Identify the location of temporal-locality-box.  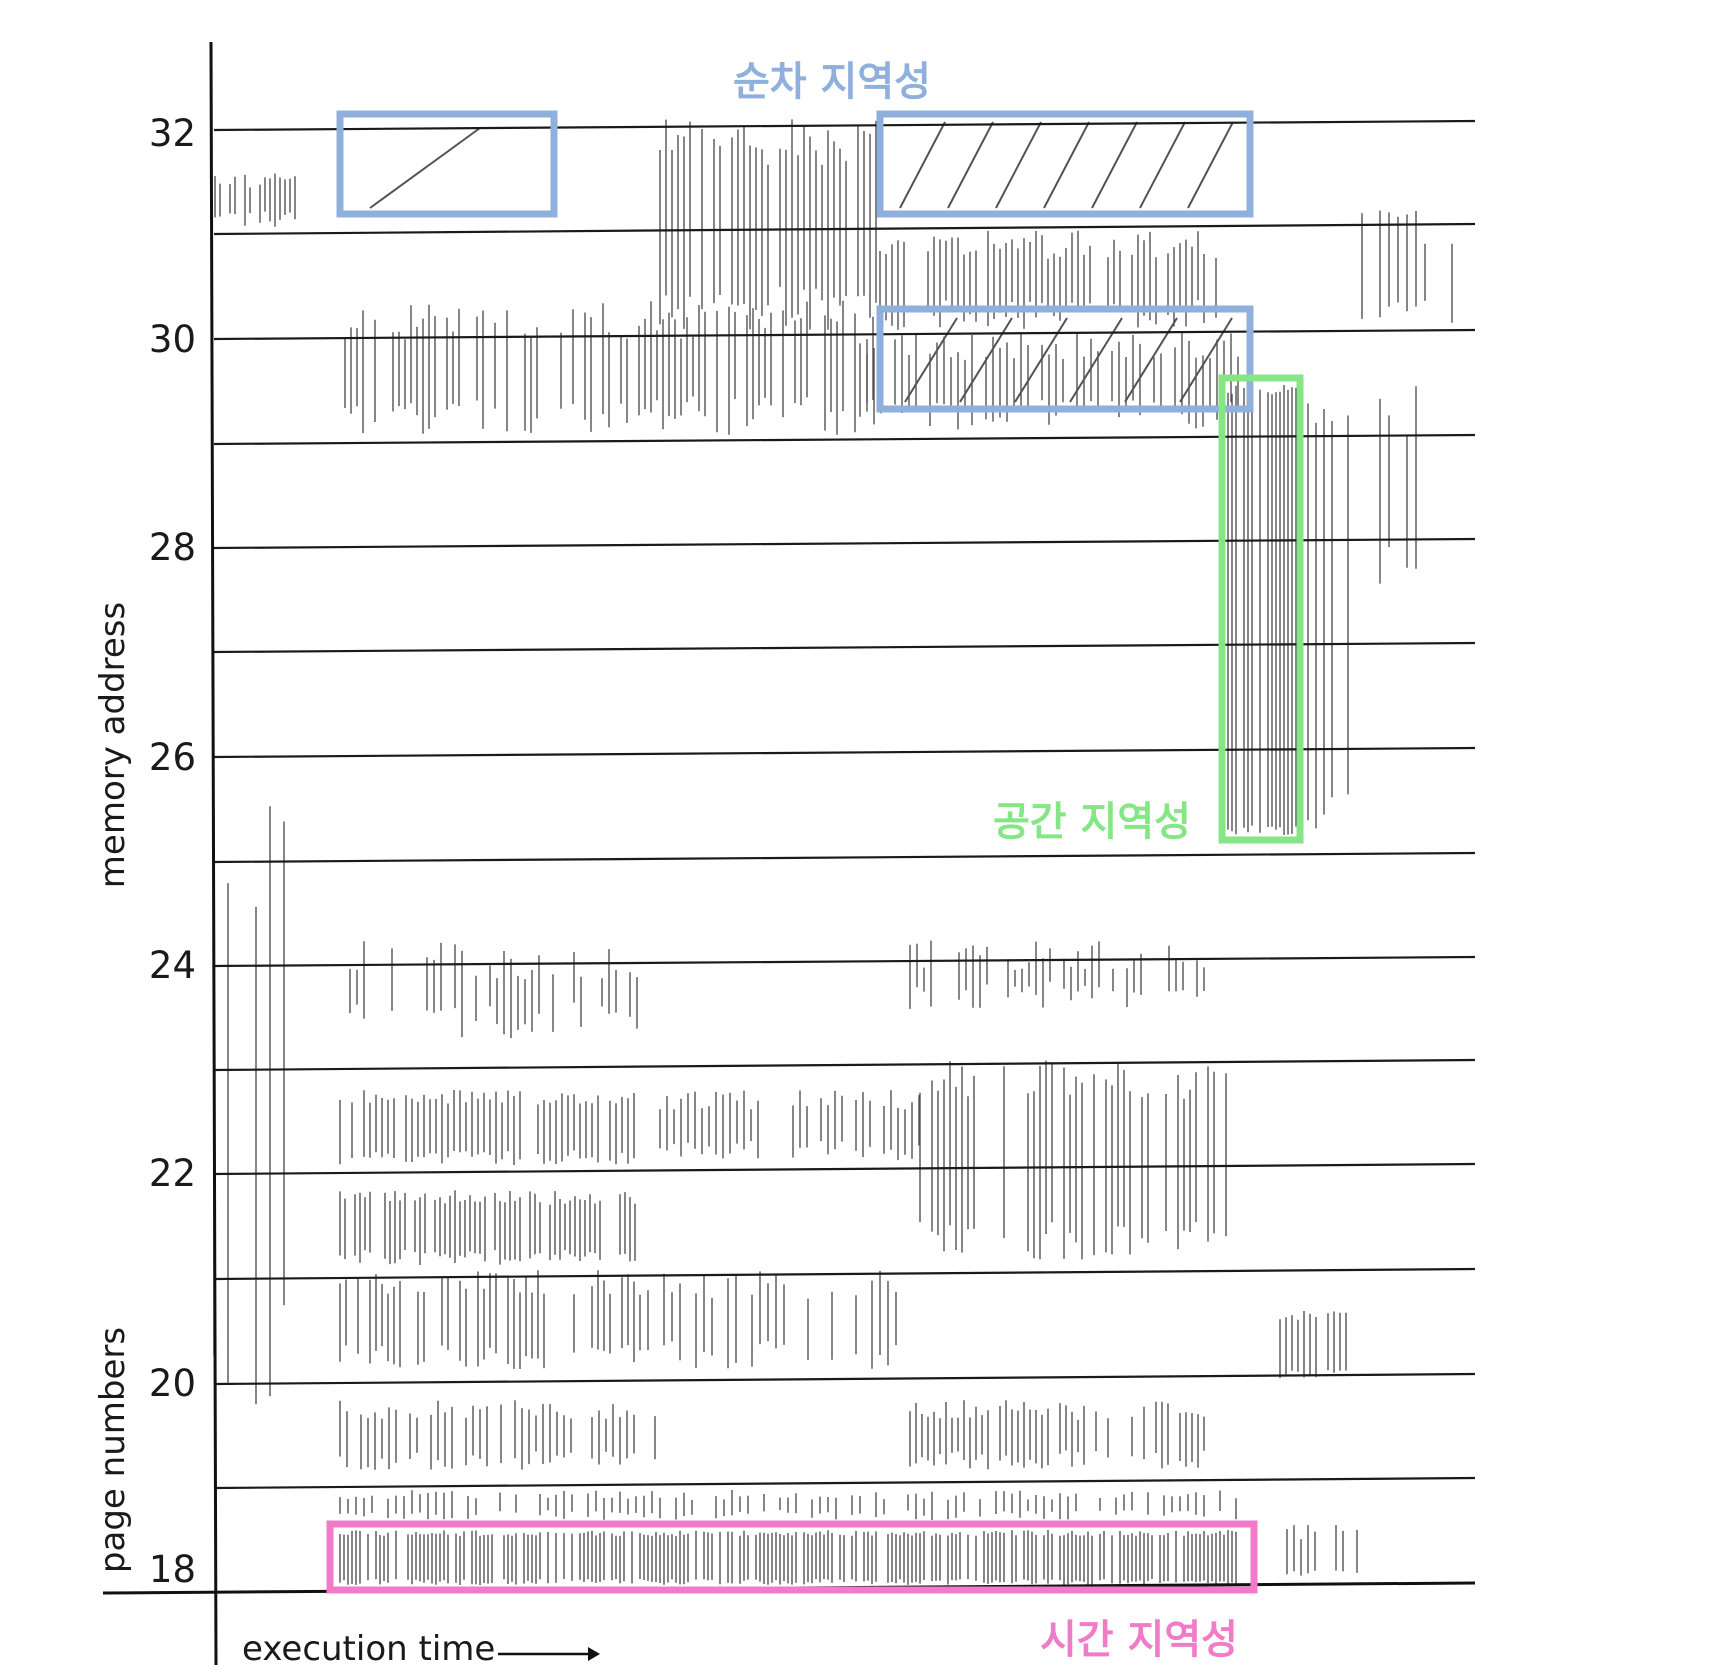
(792, 1557).